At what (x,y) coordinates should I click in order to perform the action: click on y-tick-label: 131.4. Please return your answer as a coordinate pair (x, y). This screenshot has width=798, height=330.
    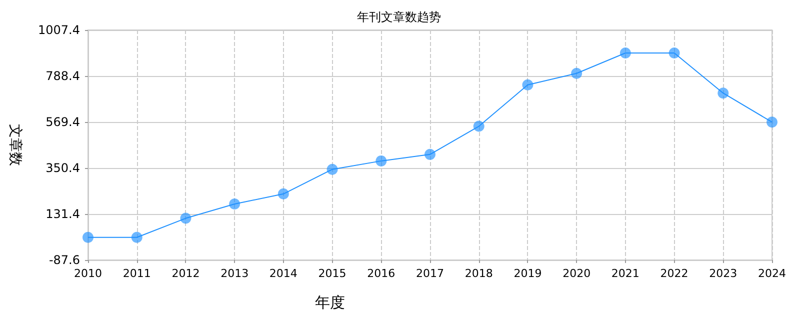
    Looking at the image, I should click on (63, 214).